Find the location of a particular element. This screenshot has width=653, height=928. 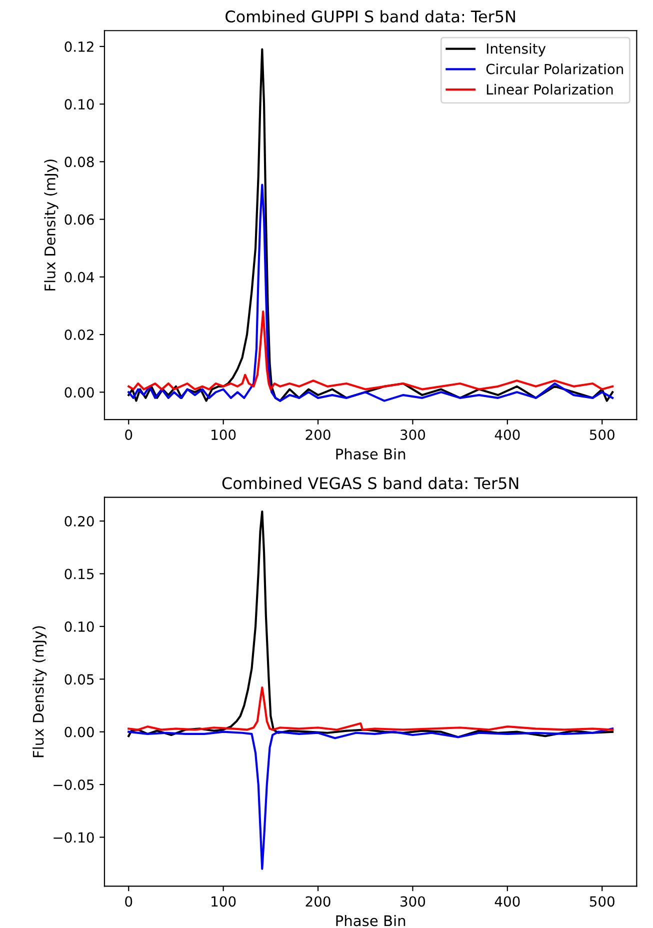

legend-label: Linear Polarization is located at coordinates (549, 89).